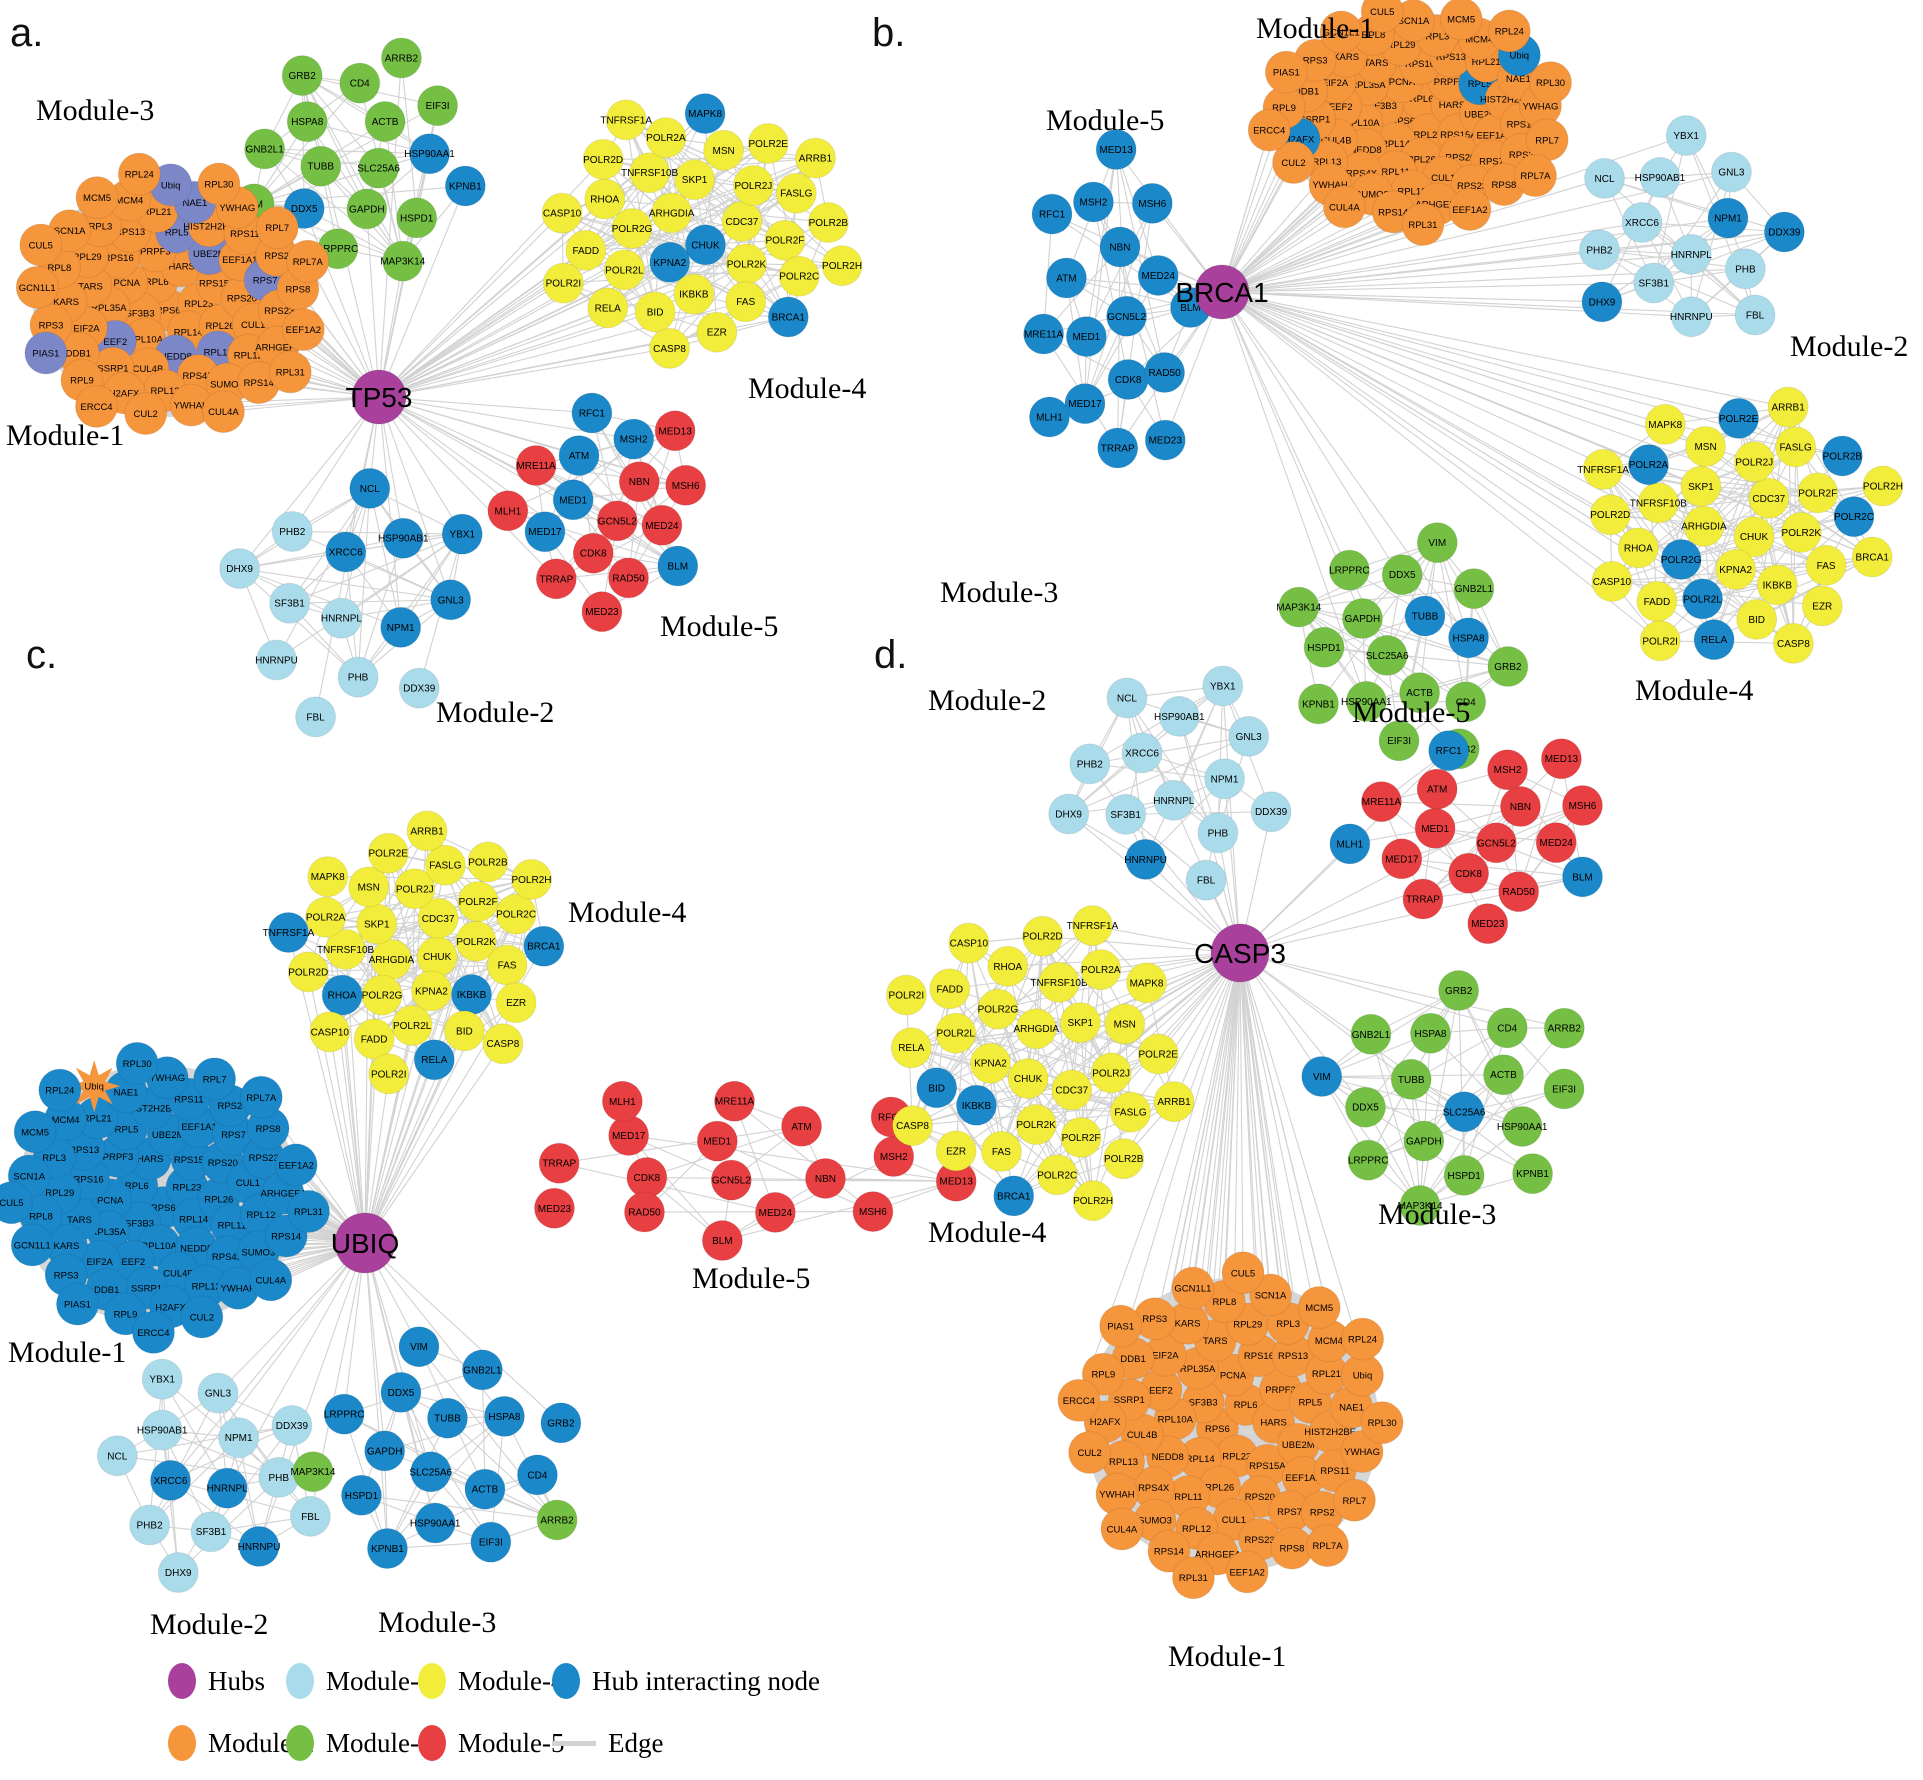 The height and width of the screenshot is (1780, 1923). Describe the element at coordinates (488, 862) in the screenshot. I see `node-label: POLR2B` at that location.